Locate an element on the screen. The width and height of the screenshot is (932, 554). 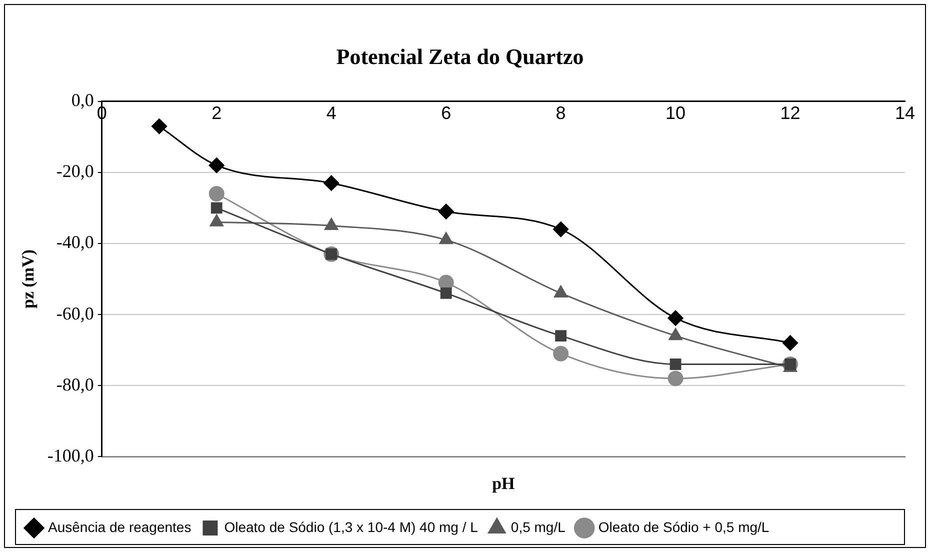
x-tick-label: 8 is located at coordinates (561, 113).